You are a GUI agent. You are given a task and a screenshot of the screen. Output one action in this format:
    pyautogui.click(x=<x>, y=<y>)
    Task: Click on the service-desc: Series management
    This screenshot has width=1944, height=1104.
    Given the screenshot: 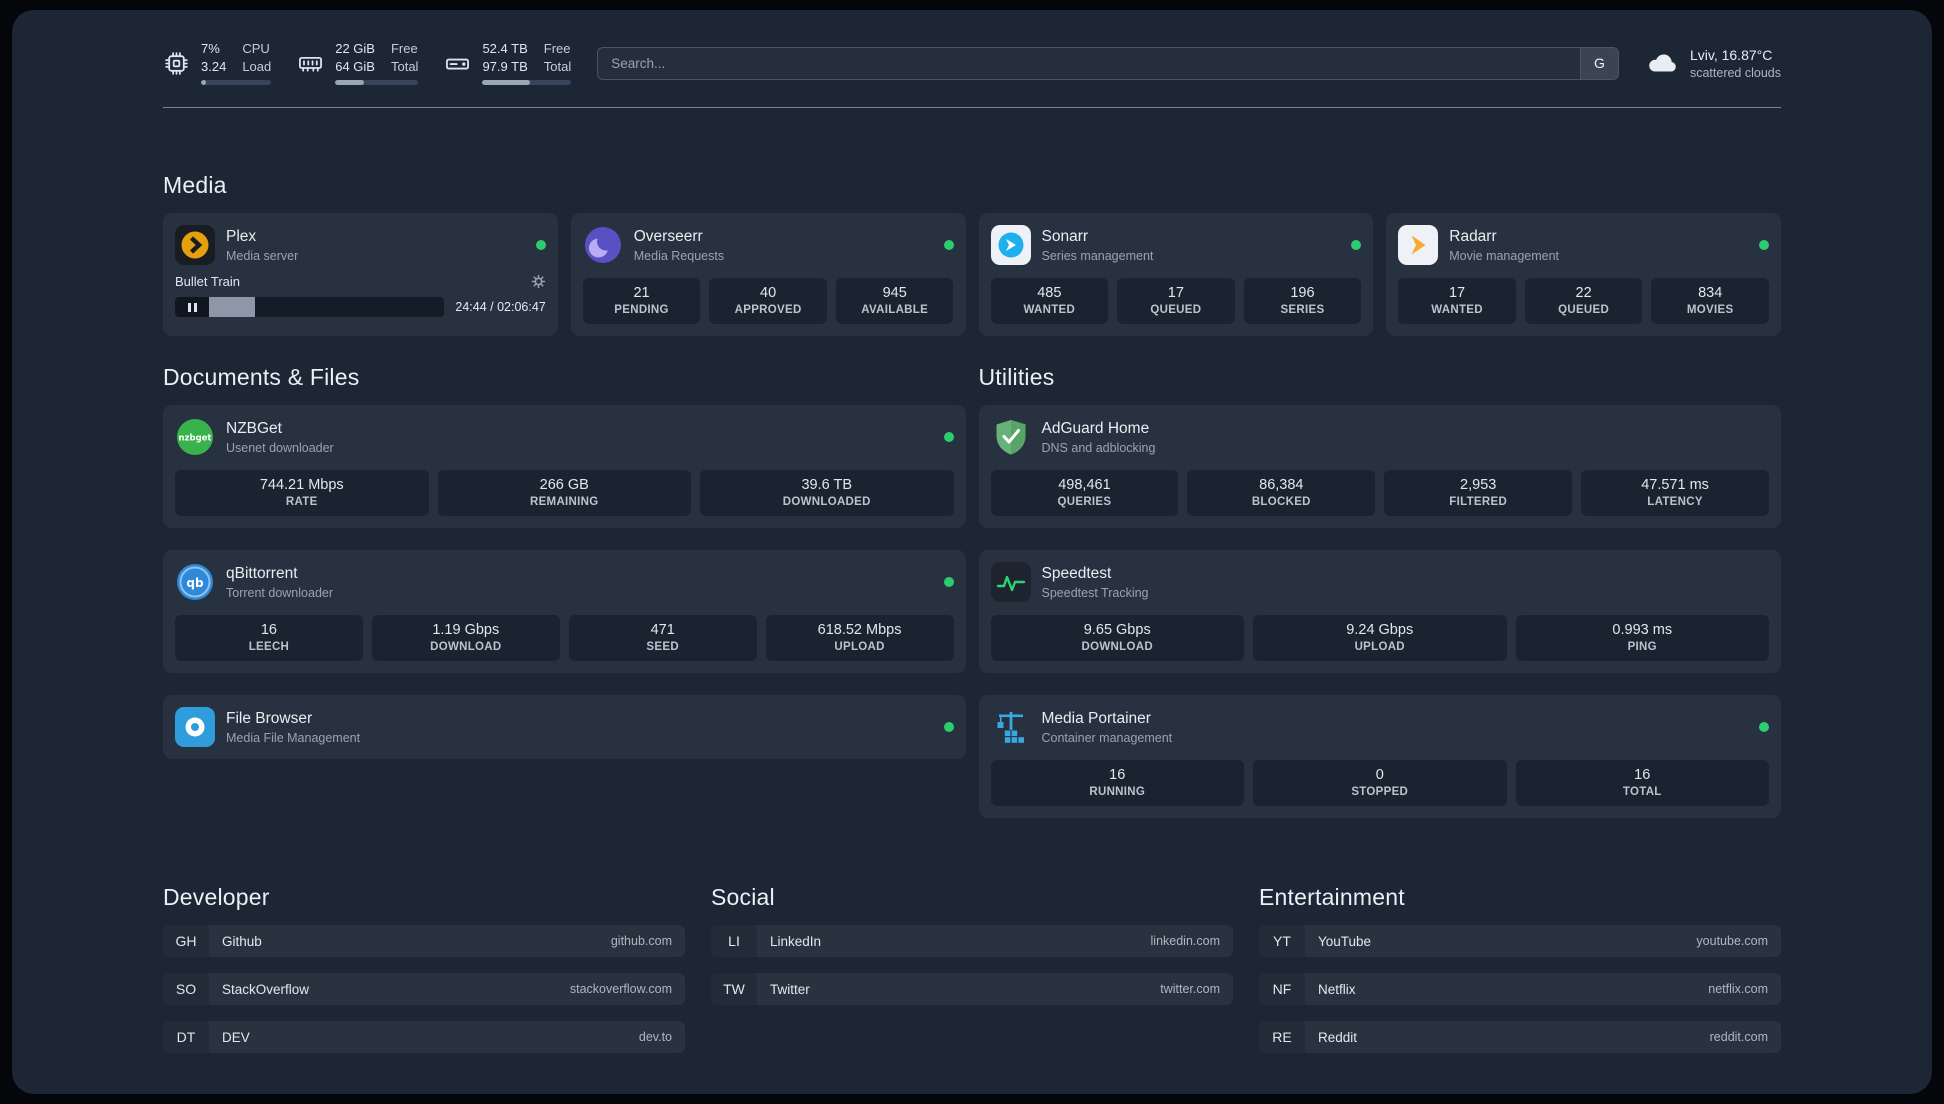 What is the action you would take?
    pyautogui.click(x=1097, y=255)
    